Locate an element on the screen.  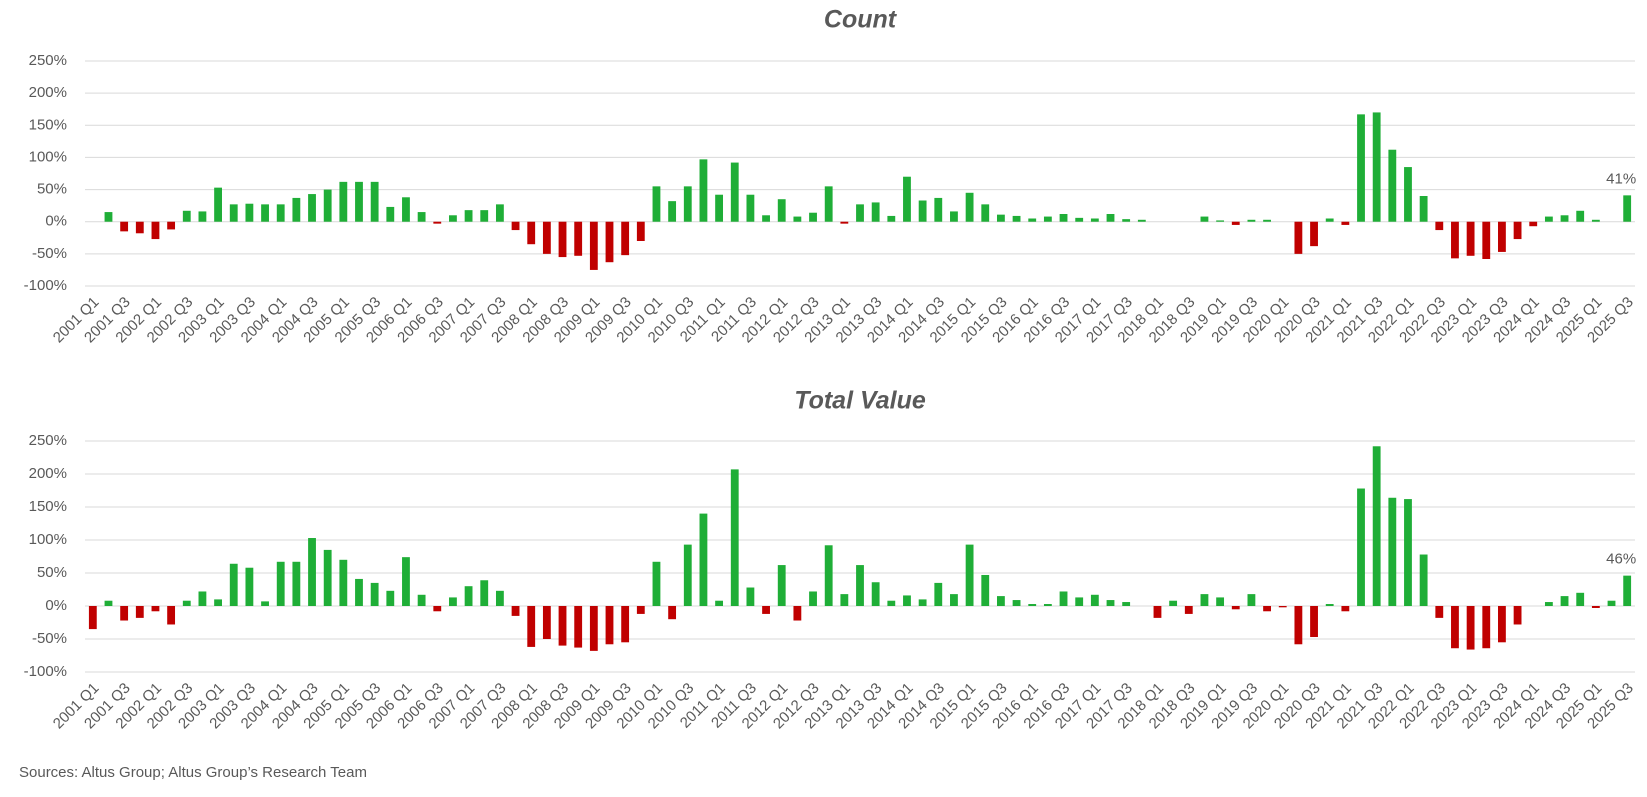
y-tick-label: 150% is located at coordinates (48, 506).